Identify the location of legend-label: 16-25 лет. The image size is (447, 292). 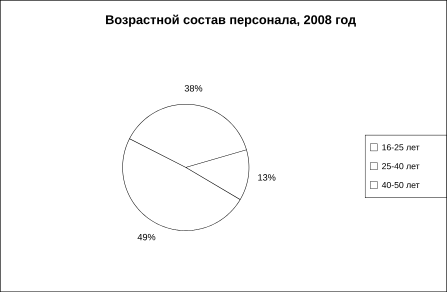
(401, 147).